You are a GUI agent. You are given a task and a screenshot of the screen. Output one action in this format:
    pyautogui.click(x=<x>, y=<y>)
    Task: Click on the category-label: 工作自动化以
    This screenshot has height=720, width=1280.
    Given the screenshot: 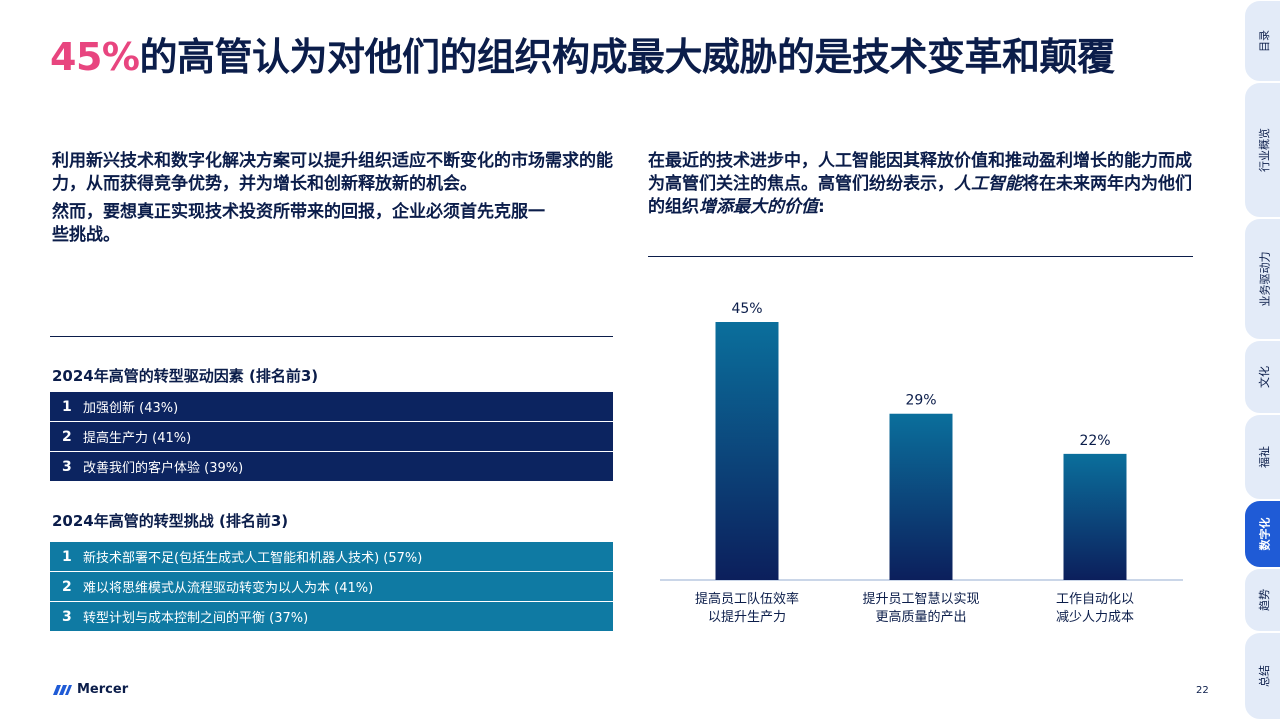 What is the action you would take?
    pyautogui.click(x=1095, y=599)
    